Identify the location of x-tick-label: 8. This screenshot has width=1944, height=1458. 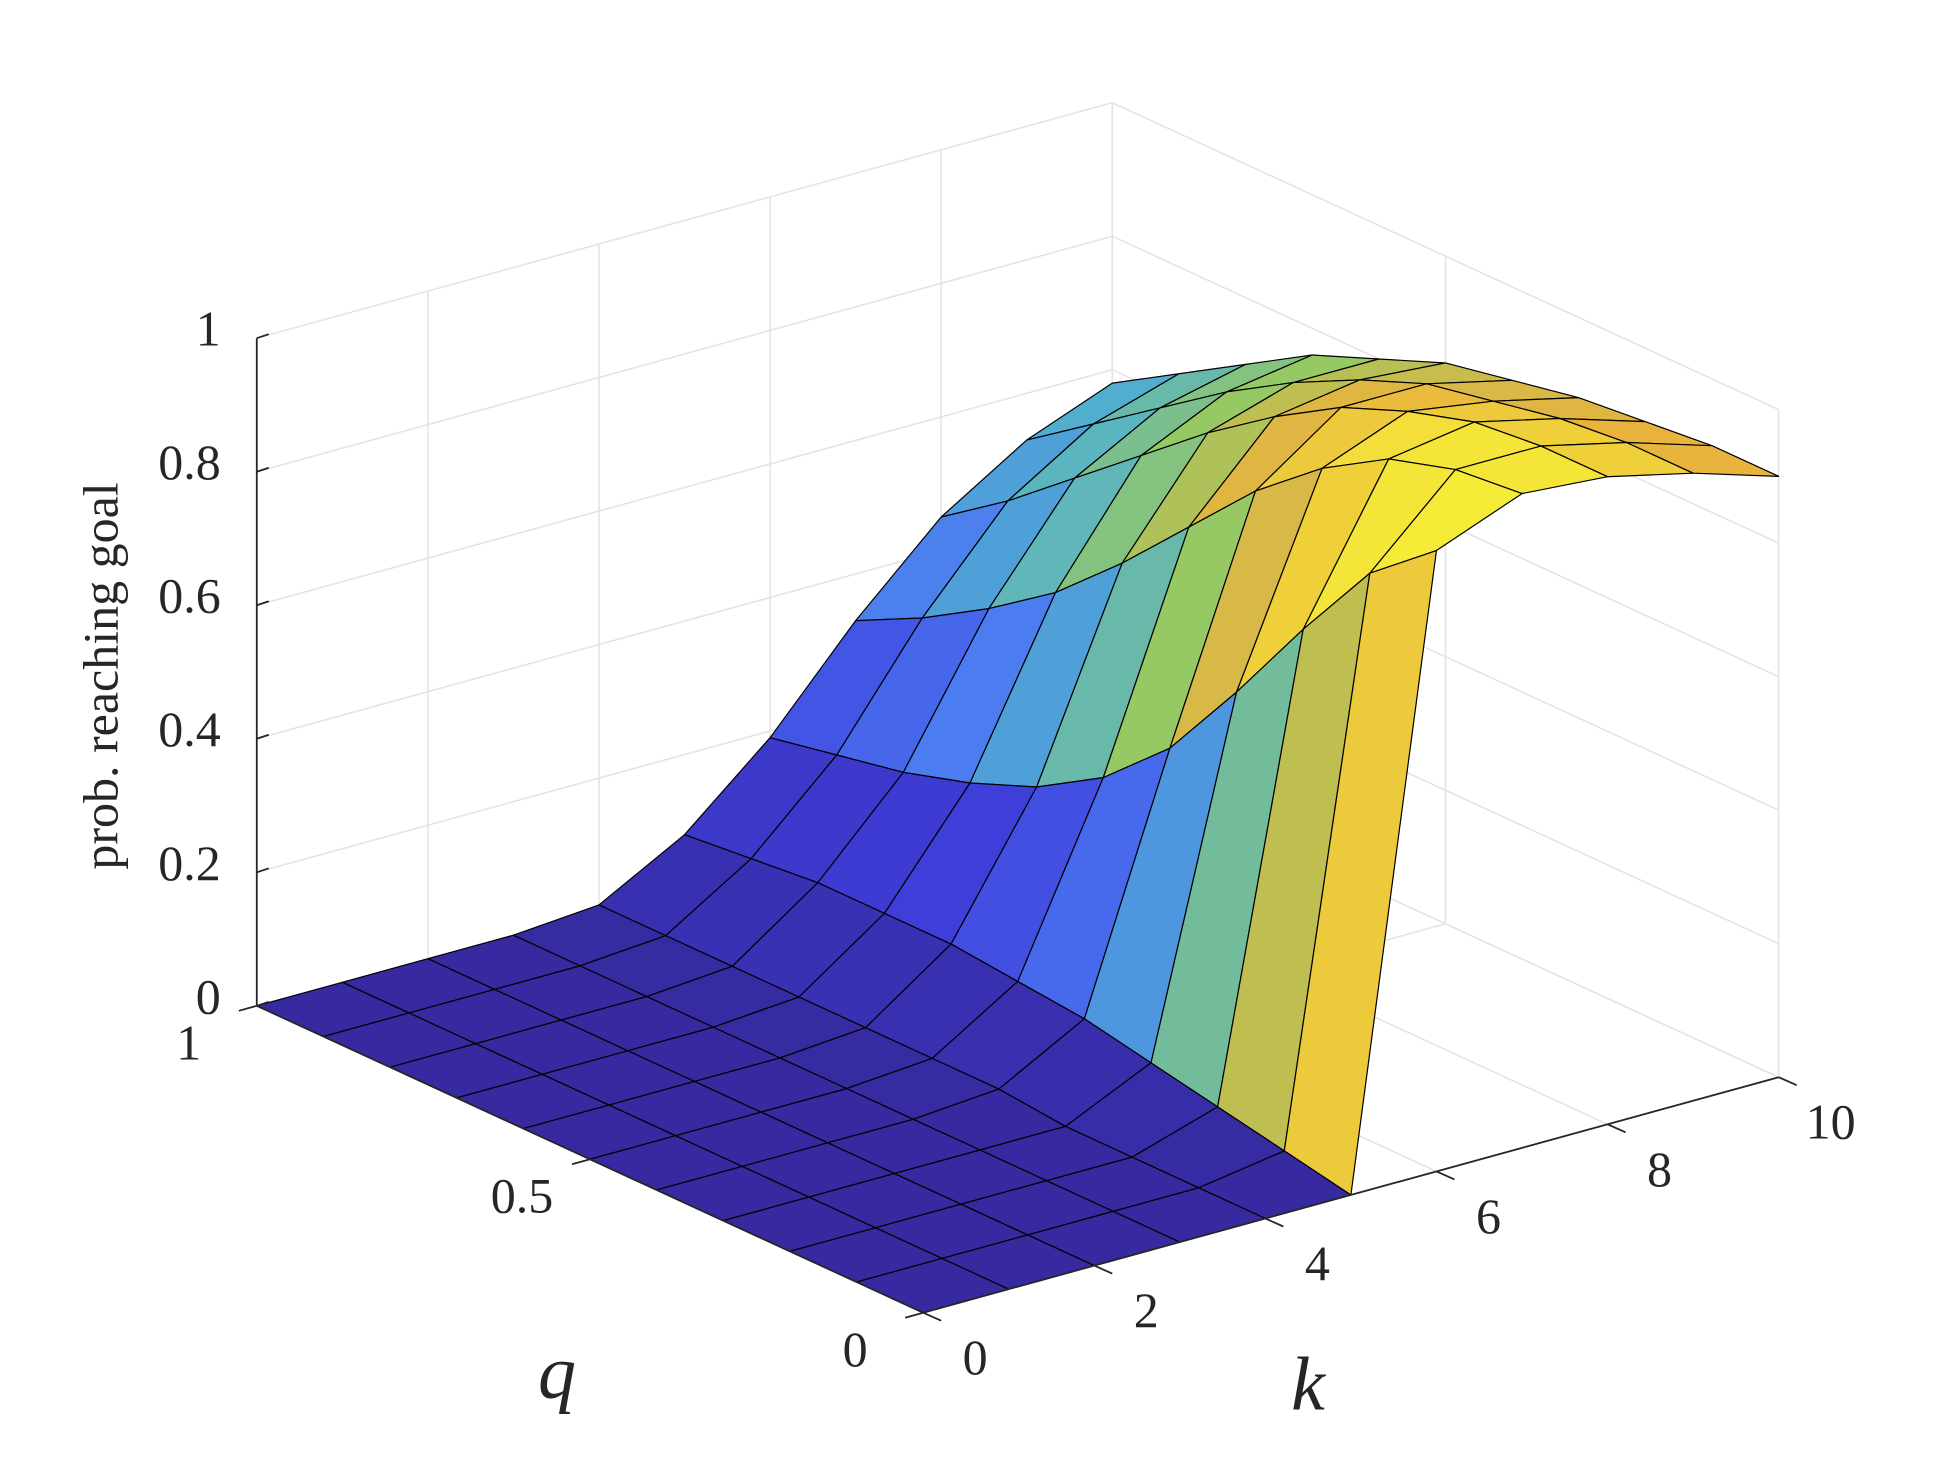
(1659, 1169).